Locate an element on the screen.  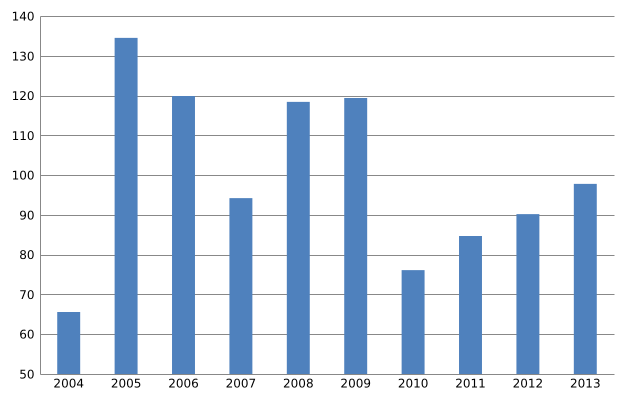
x-tick-label: 2009 is located at coordinates (355, 383).